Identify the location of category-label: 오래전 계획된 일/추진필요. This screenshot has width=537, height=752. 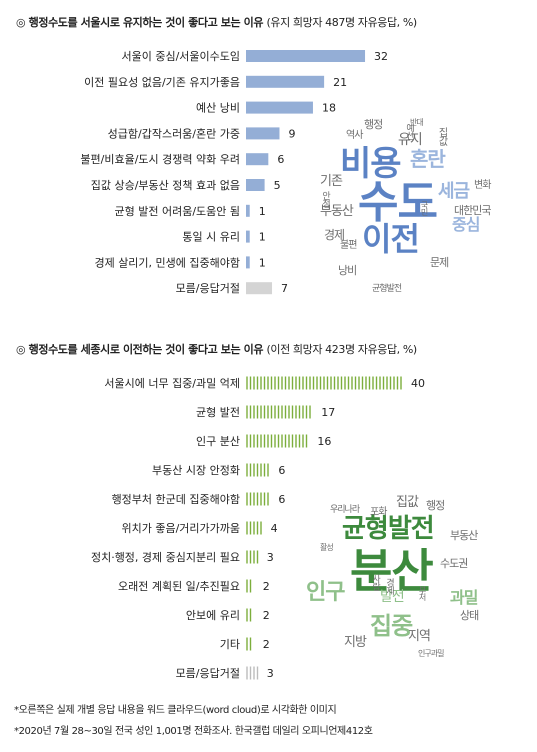
(179, 586).